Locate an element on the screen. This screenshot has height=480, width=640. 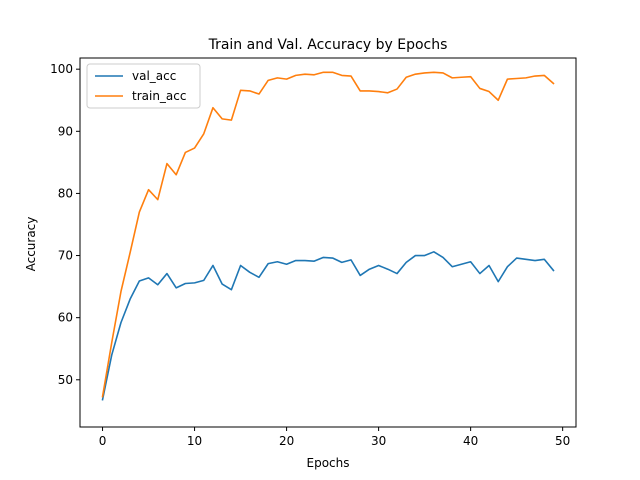
y-tick-label: 90 is located at coordinates (65, 131).